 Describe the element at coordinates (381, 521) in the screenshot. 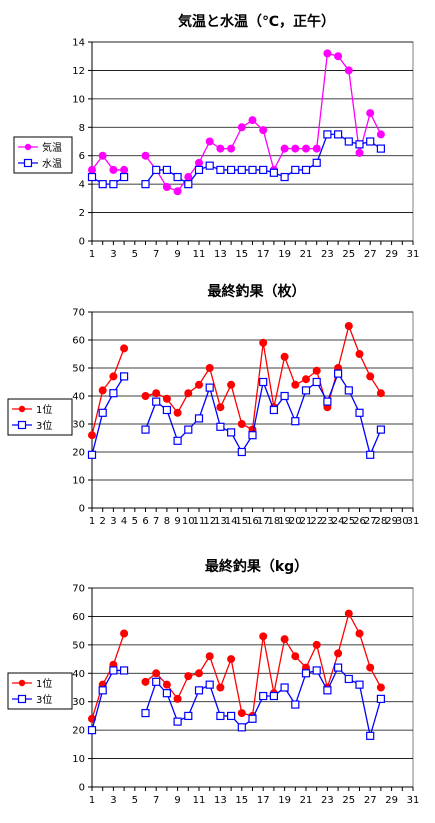

I see `x-tick-label: 28` at that location.